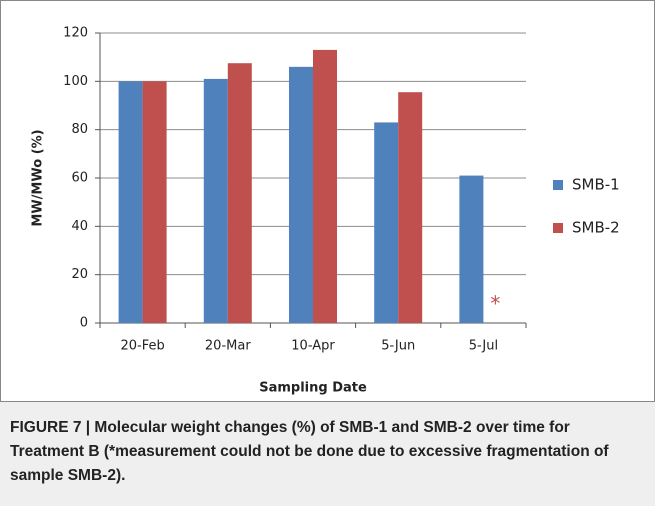 The height and width of the screenshot is (511, 655). What do you see at coordinates (79, 226) in the screenshot?
I see `y-tick-label: 40` at bounding box center [79, 226].